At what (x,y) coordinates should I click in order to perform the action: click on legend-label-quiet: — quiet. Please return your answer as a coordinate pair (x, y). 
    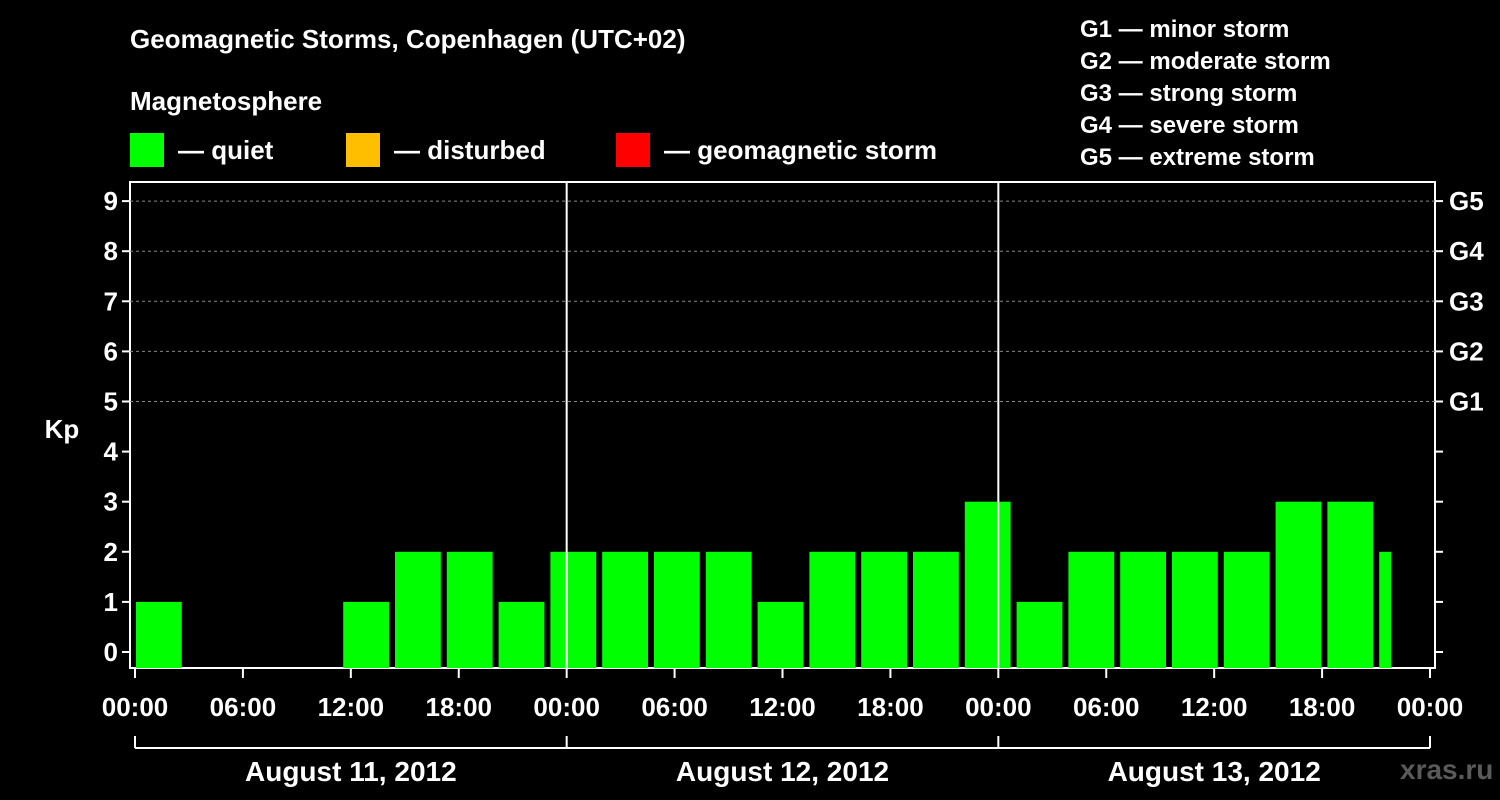
    Looking at the image, I should click on (226, 149).